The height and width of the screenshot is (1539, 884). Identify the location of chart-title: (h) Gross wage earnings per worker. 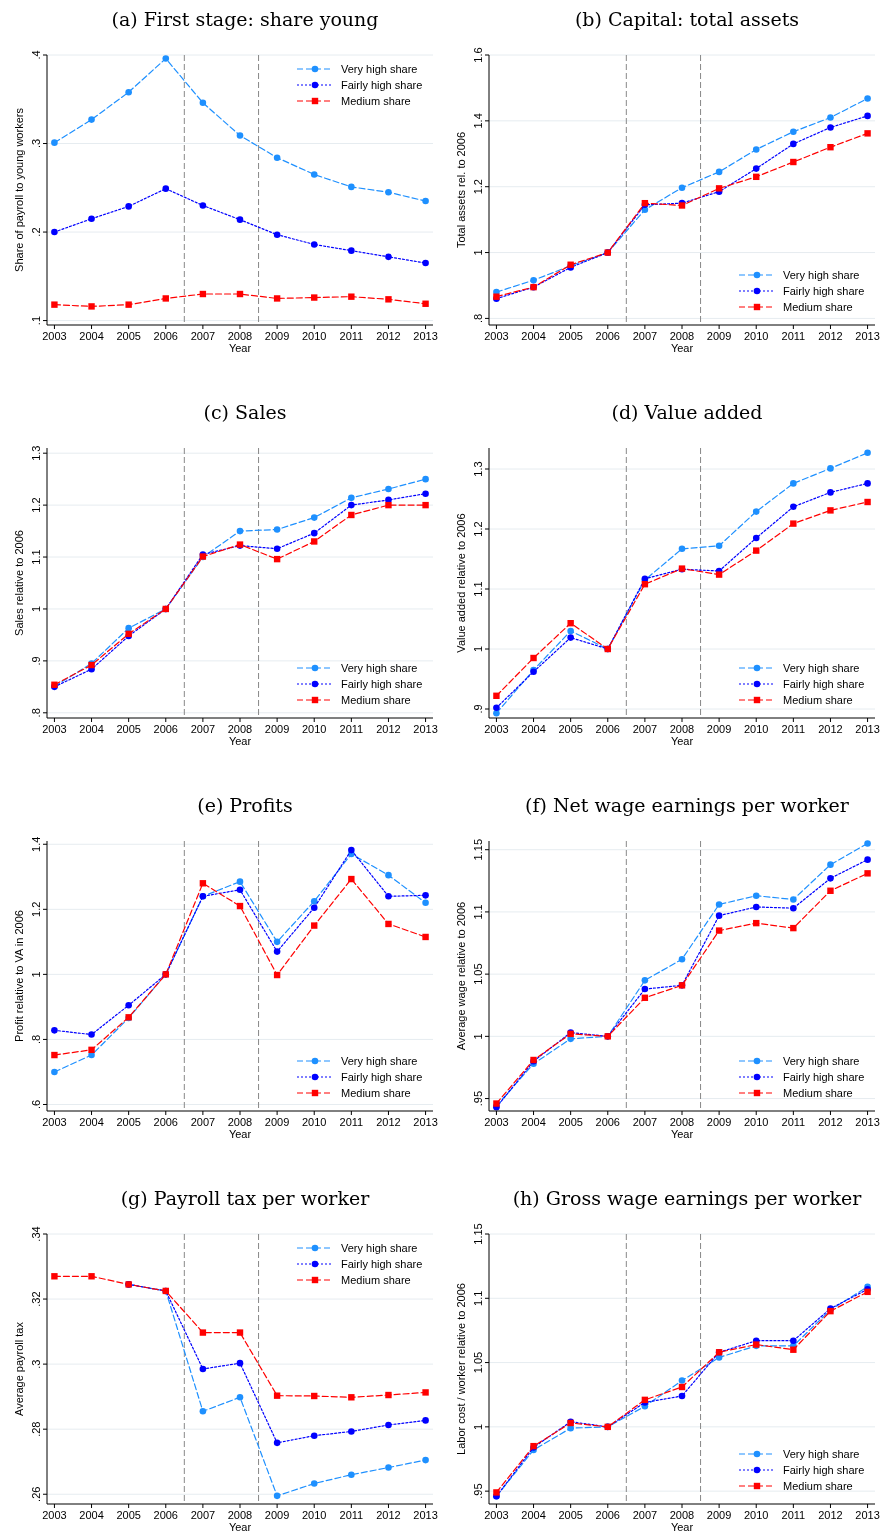
(687, 1198).